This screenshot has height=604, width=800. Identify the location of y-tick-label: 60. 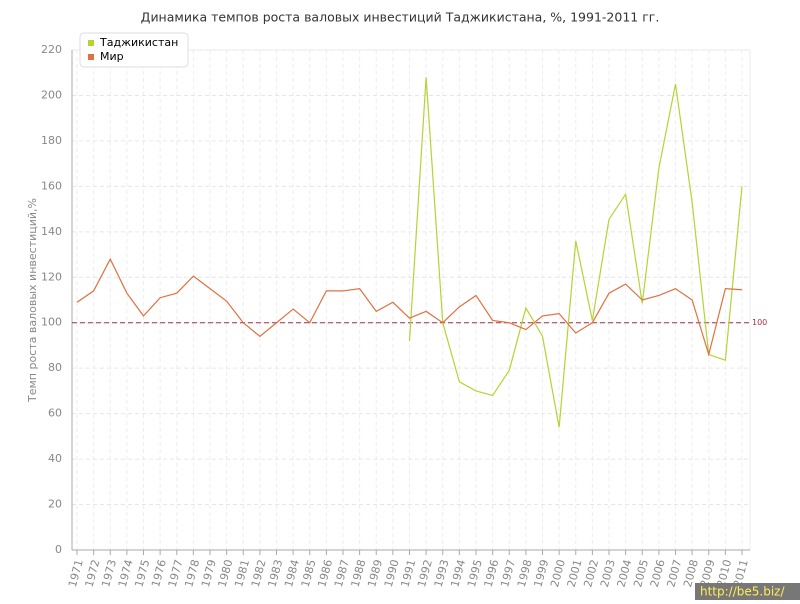
(55, 413).